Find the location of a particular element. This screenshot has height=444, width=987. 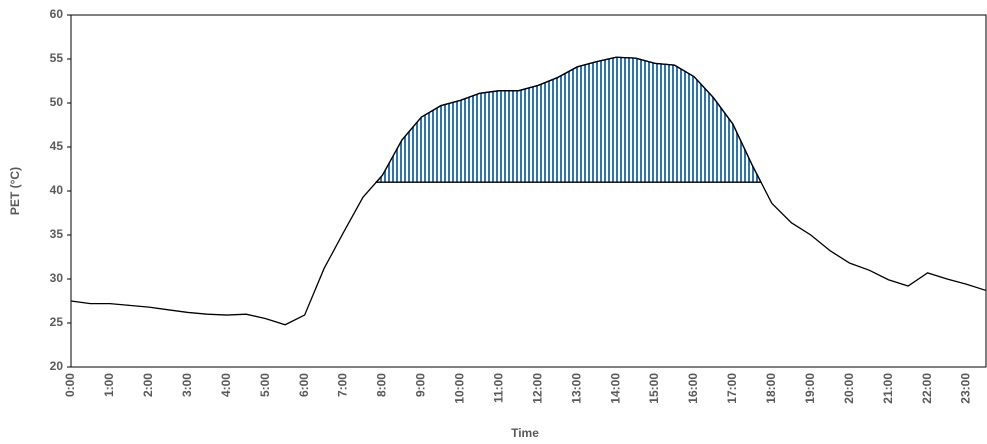

y-tick-label: 40 is located at coordinates (57, 190).